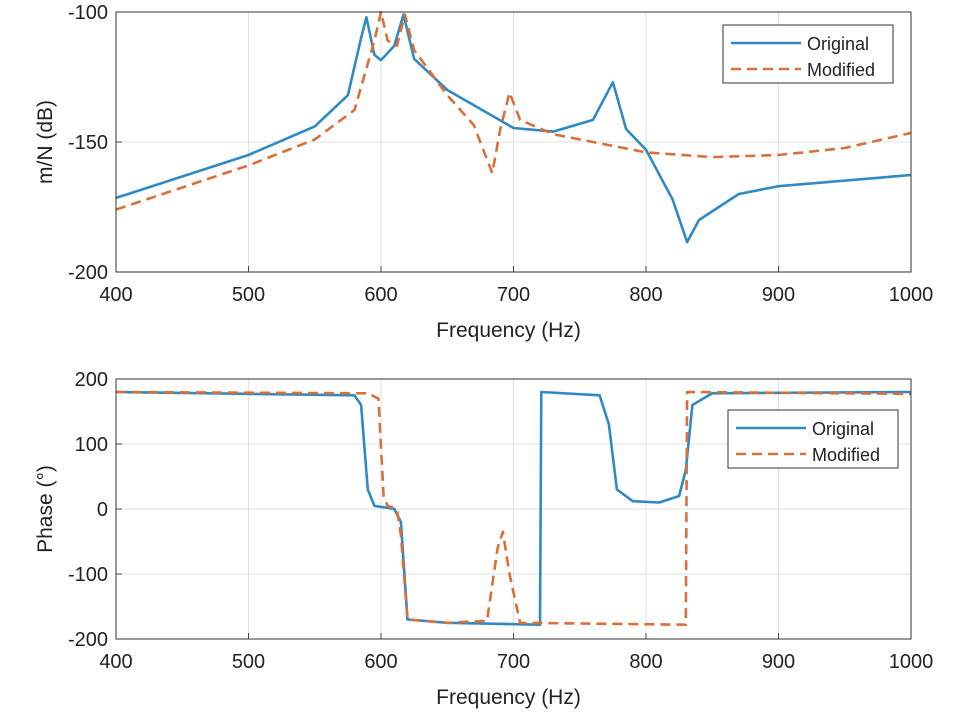  I want to click on y-axis-label: Phase (°), so click(45, 509).